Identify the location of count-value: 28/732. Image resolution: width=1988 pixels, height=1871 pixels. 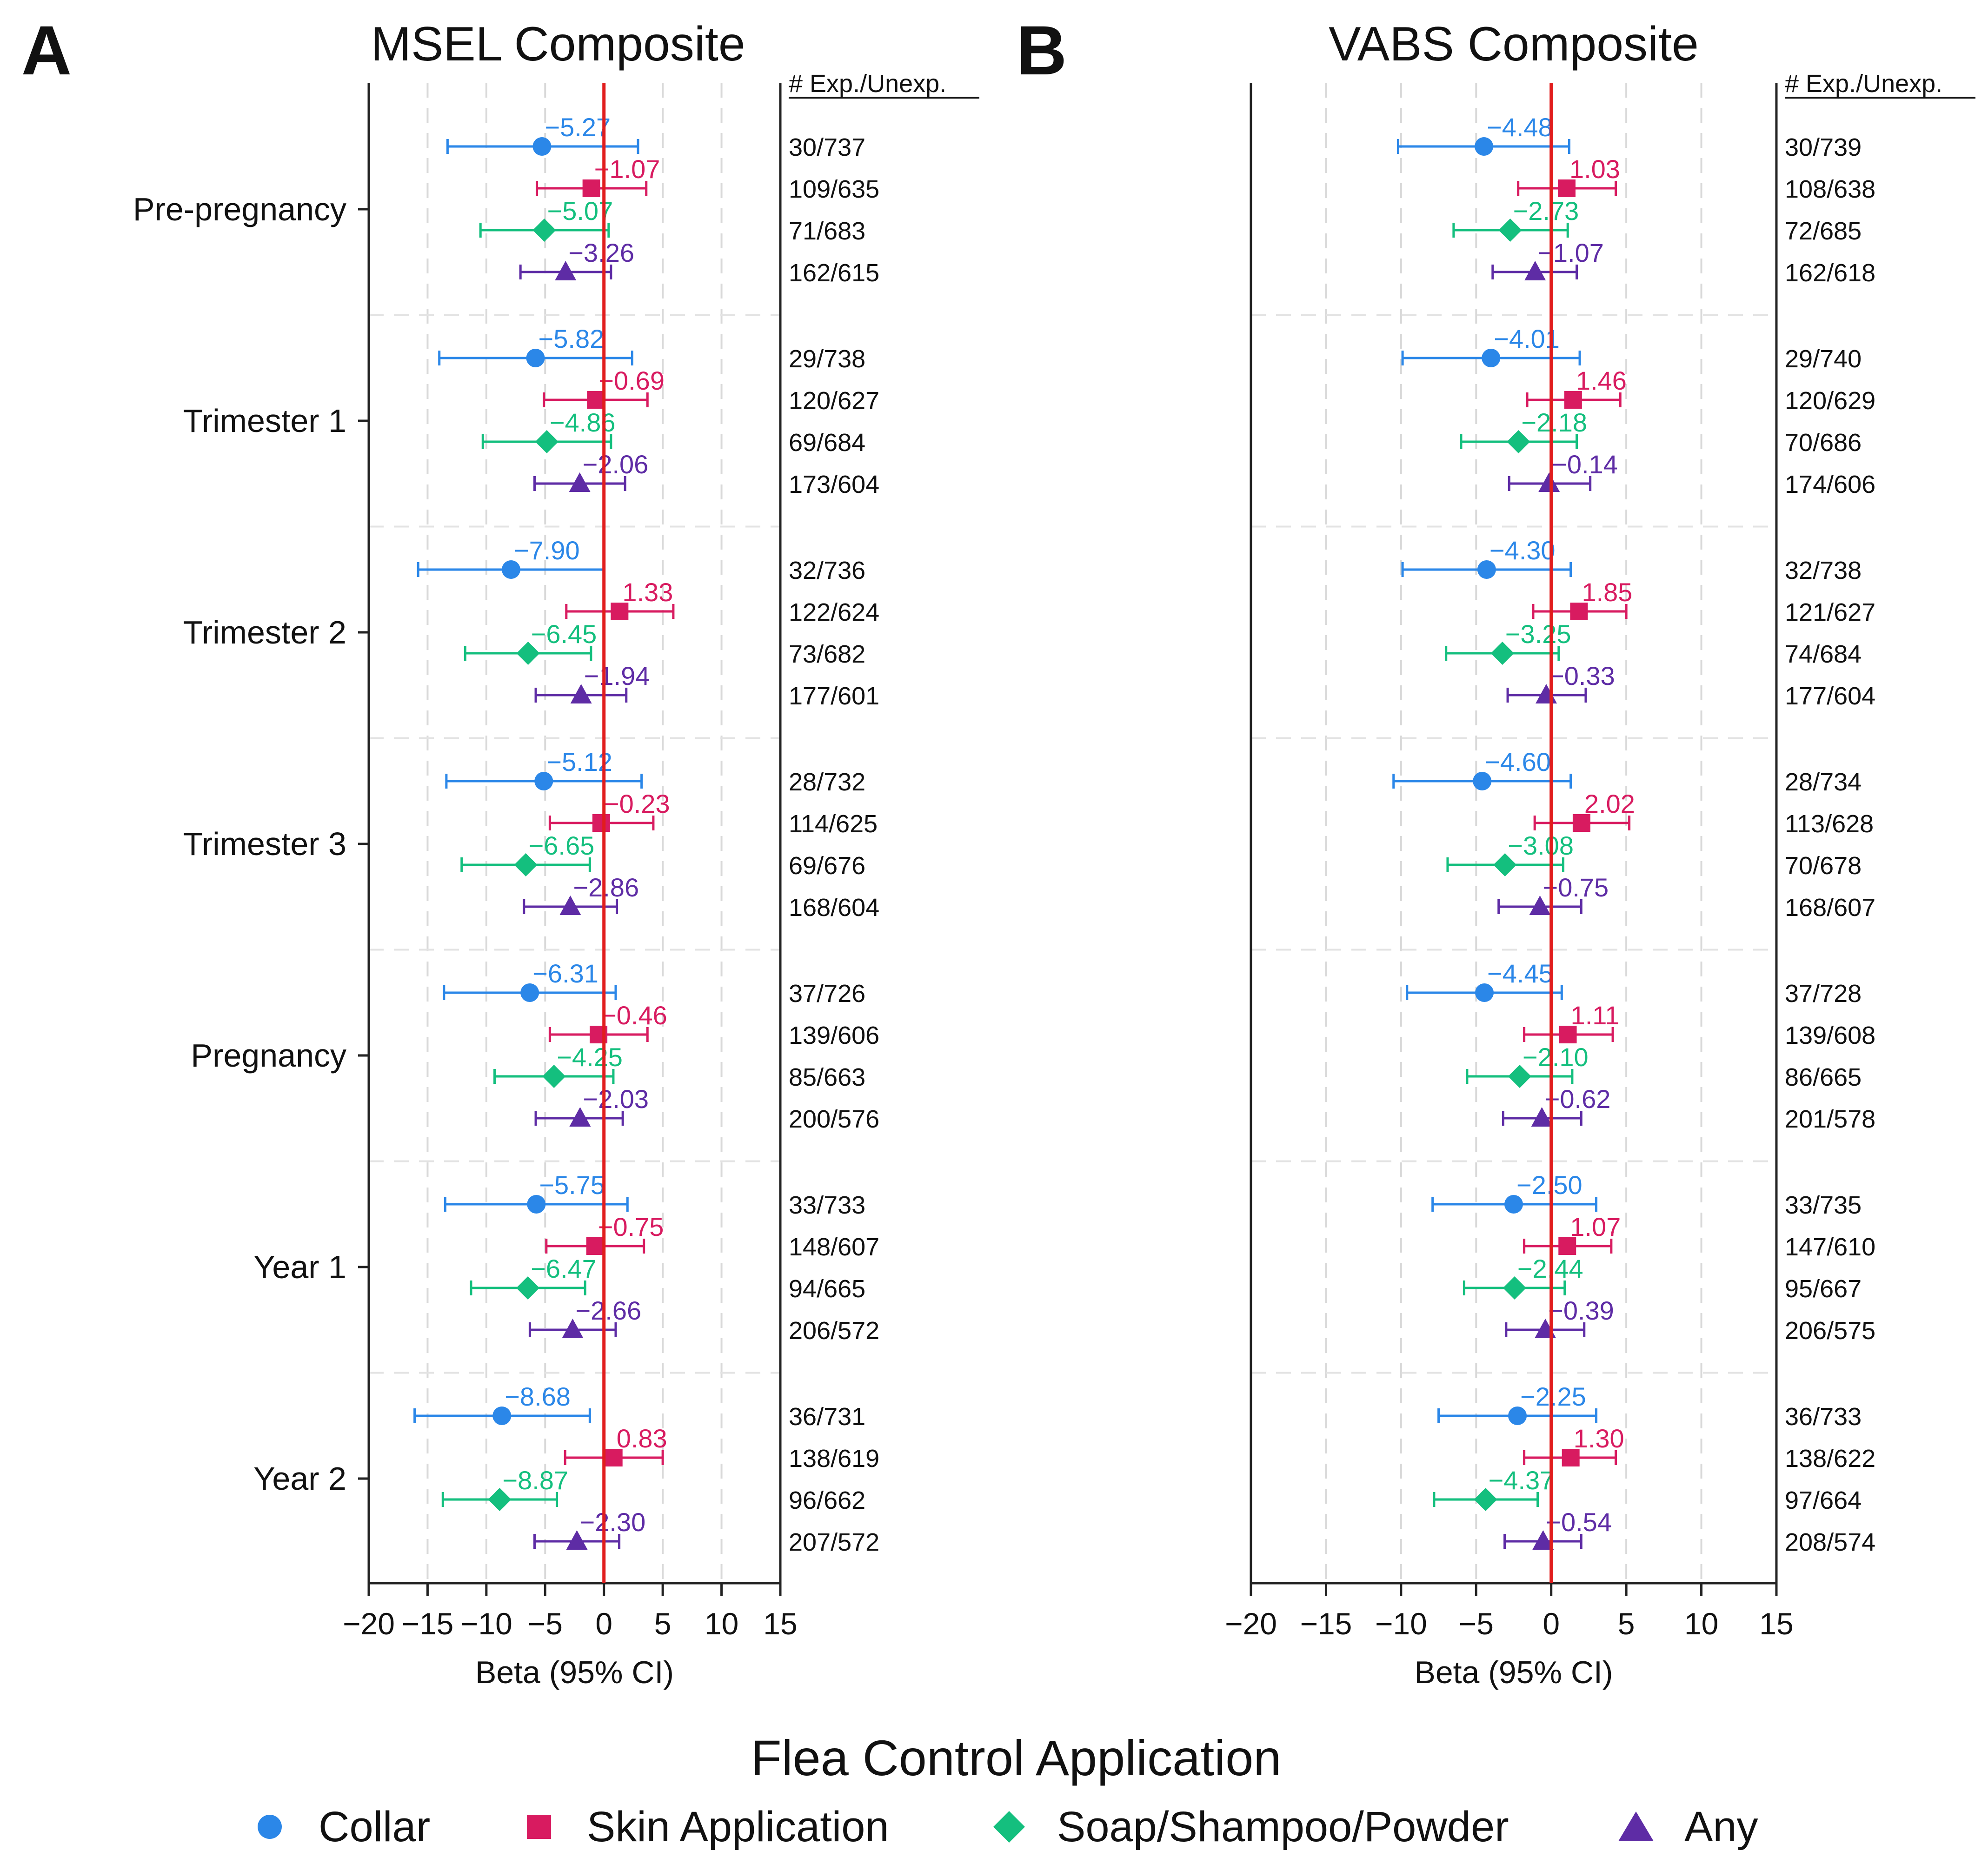
(827, 782).